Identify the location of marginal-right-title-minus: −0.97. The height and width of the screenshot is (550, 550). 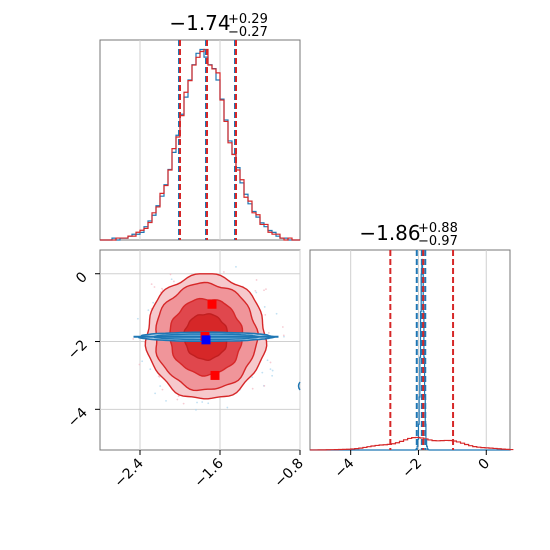
(438, 241).